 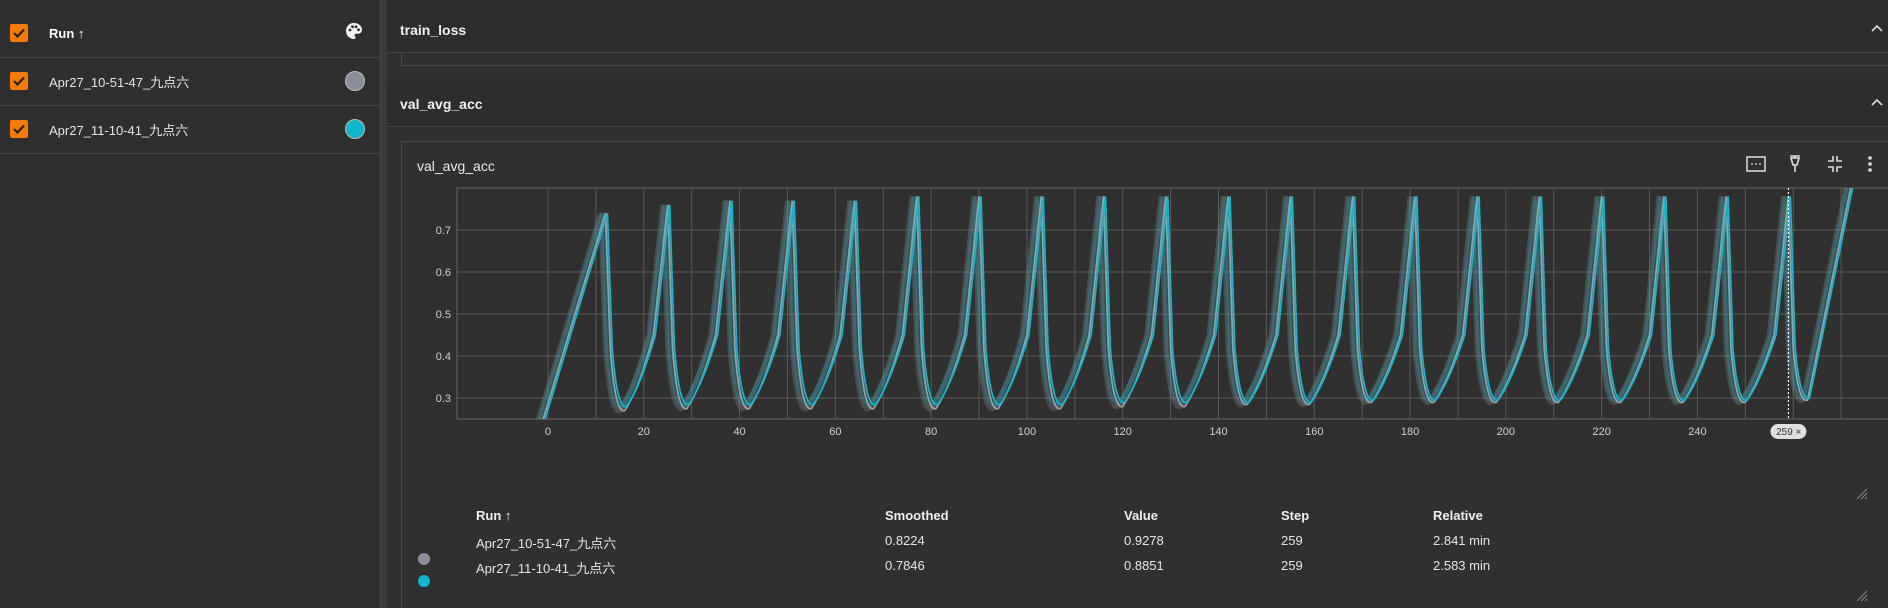 What do you see at coordinates (433, 30) in the screenshot?
I see `section-title: train_loss` at bounding box center [433, 30].